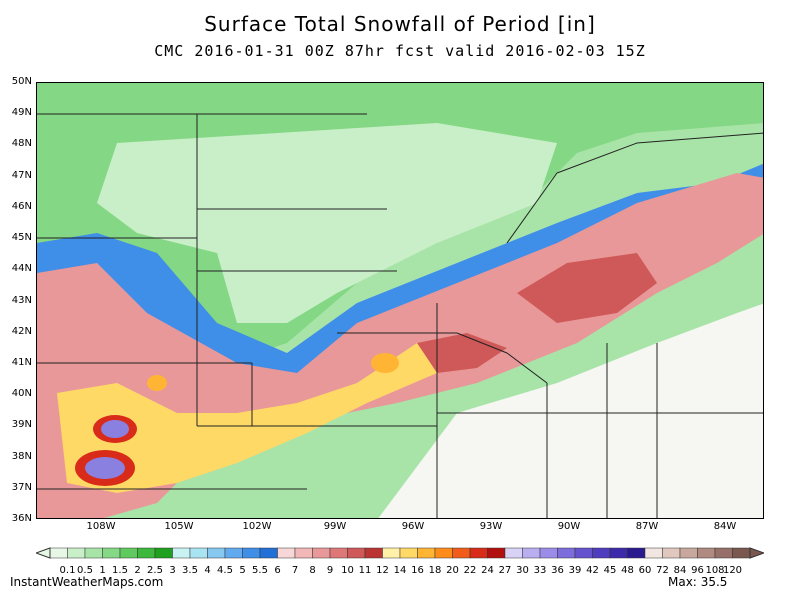  Describe the element at coordinates (21, 362) in the screenshot. I see `lat-label: 41N` at that location.